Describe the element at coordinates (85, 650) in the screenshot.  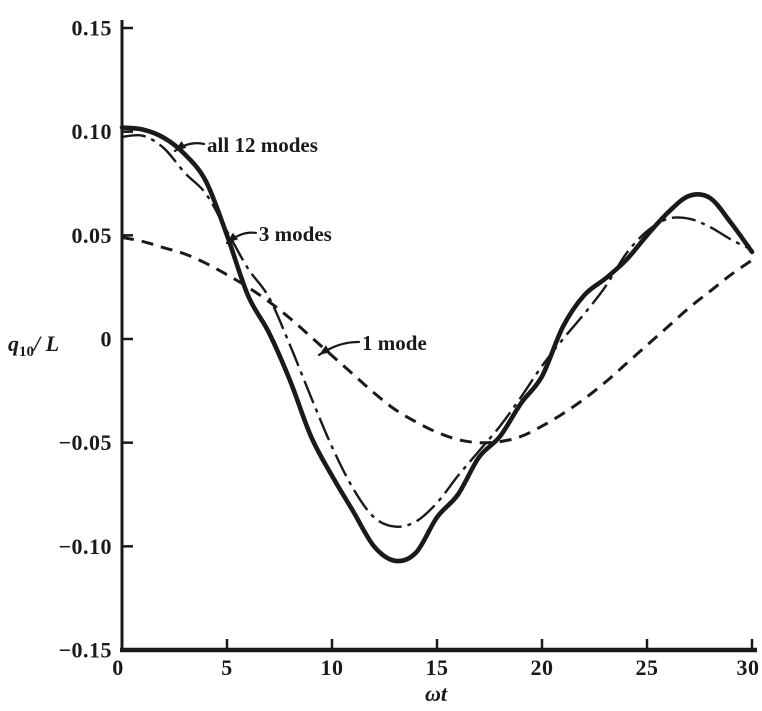
I see `y-tick-label: −0.15` at that location.